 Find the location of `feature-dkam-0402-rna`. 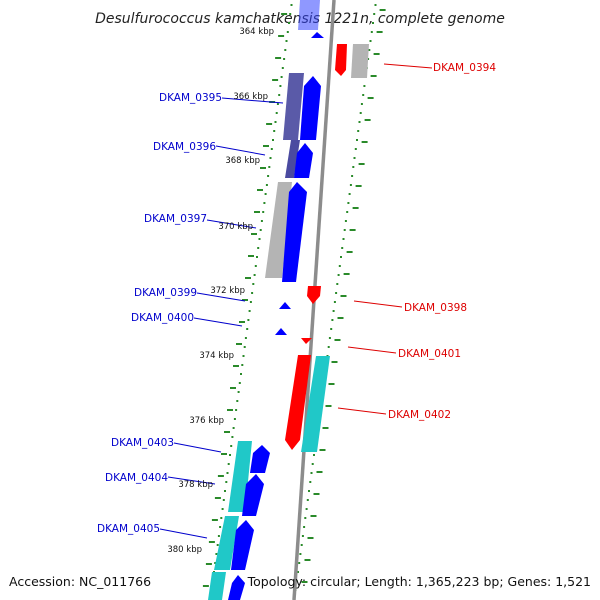

feature-dkam-0402-rna is located at coordinates (315, 404).